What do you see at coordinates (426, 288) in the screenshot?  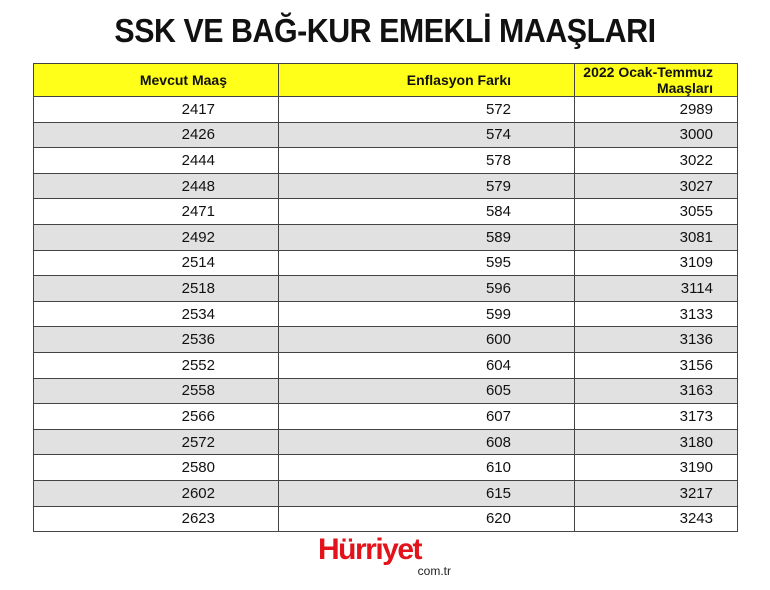 I see `cell-inflation-difference: 596` at bounding box center [426, 288].